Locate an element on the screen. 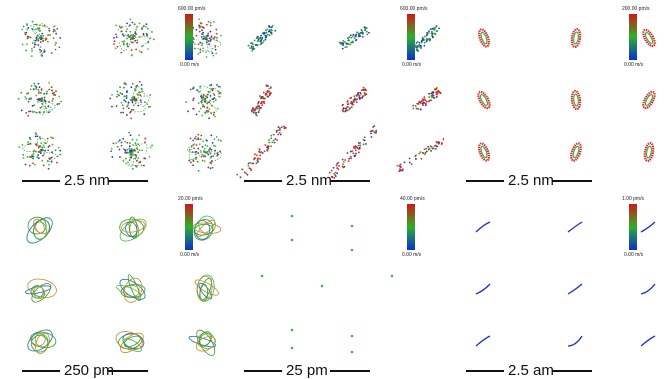 The width and height of the screenshot is (667, 379). colorbar-max-label: 40.00 pm/s is located at coordinates (412, 199).